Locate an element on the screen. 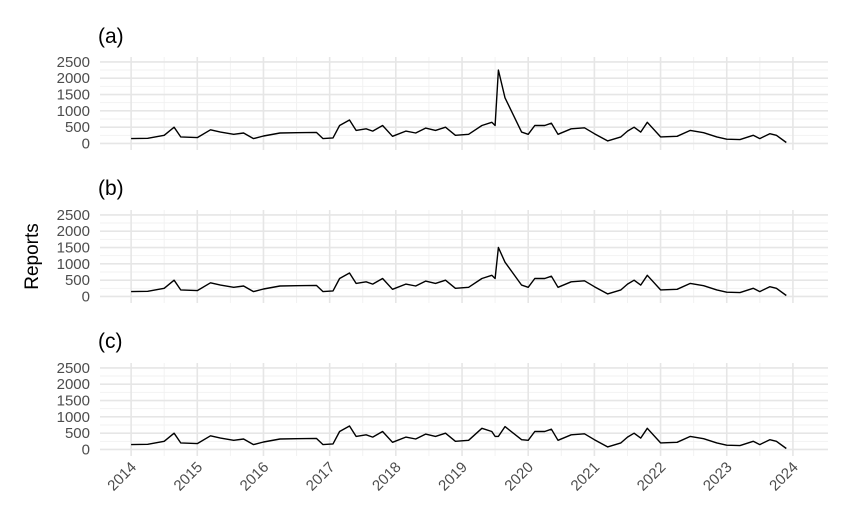 The height and width of the screenshot is (530, 850). panel-title: (a) is located at coordinates (111, 36).